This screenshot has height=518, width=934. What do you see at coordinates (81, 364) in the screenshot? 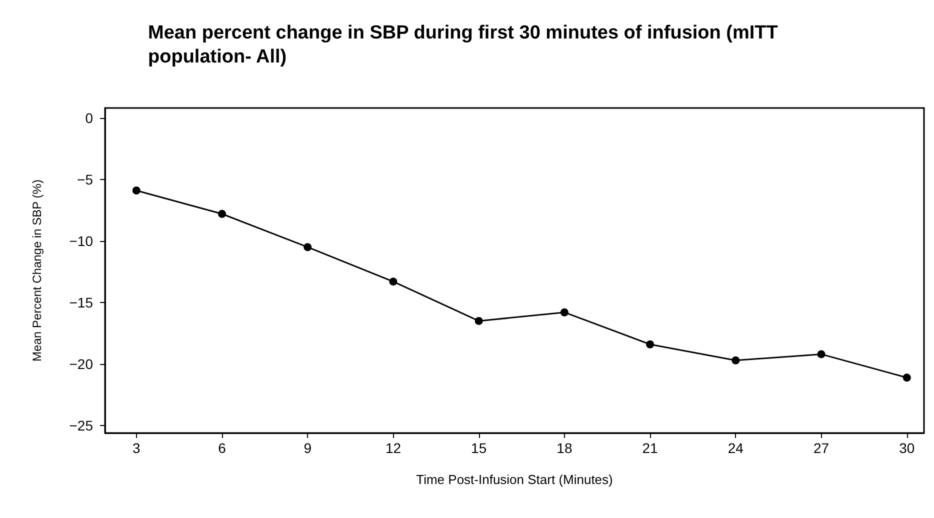
I see `y-tick-label: −20` at bounding box center [81, 364].